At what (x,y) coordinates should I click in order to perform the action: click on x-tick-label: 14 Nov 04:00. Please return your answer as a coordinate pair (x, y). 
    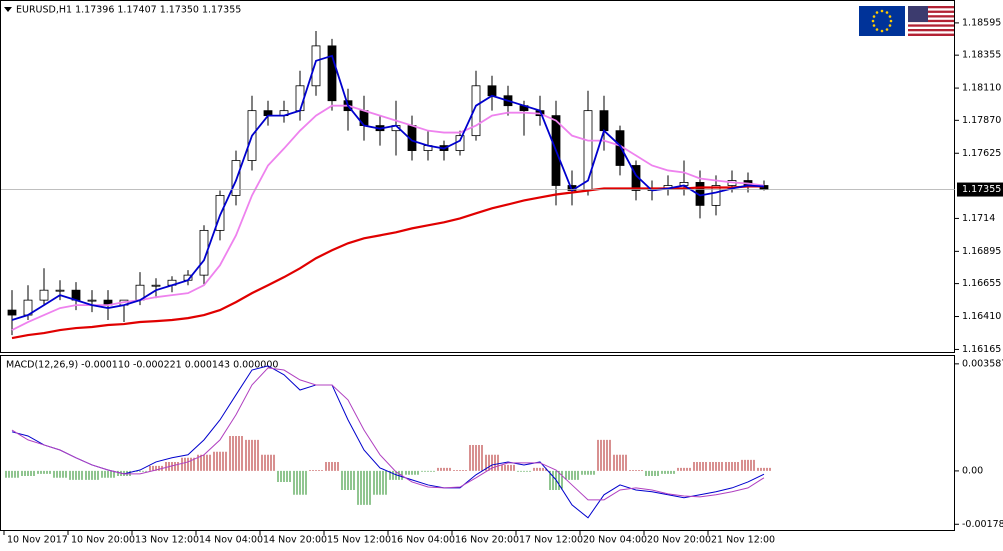
    Looking at the image, I should click on (231, 540).